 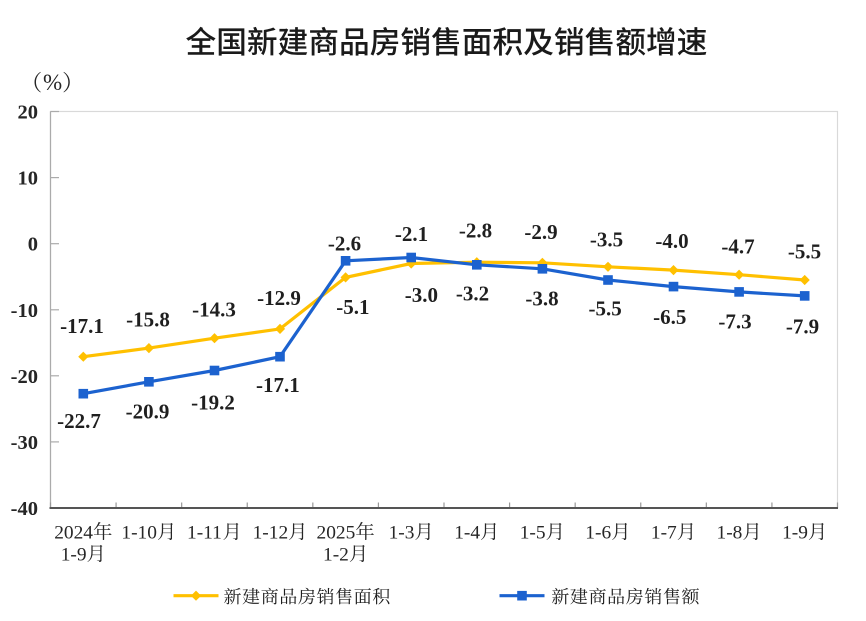 What do you see at coordinates (344, 243) in the screenshot?
I see `svg-text: -2.6` at bounding box center [344, 243].